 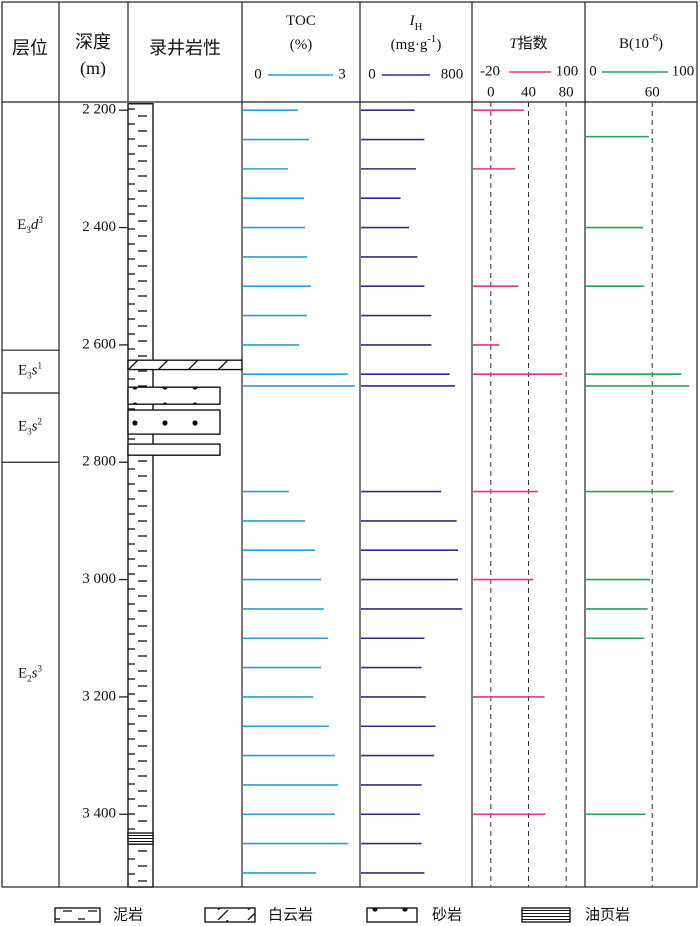 I want to click on legend-label: 砂岩, so click(x=447, y=914).